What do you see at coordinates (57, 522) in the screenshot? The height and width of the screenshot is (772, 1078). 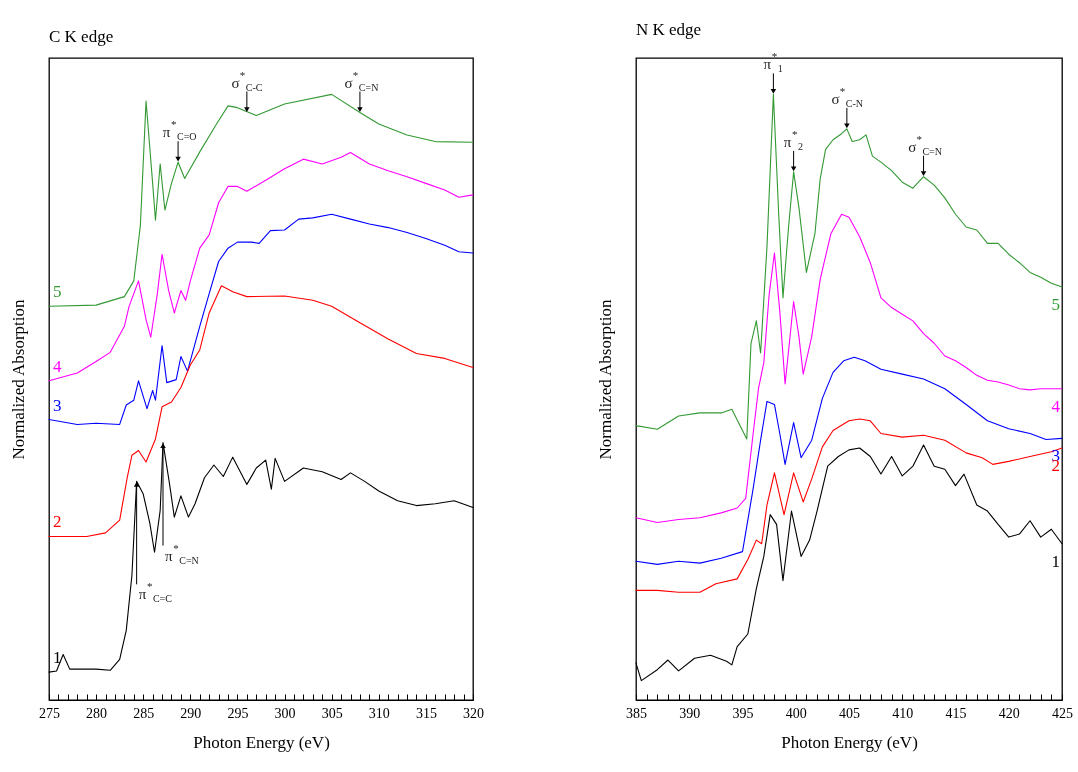 I see `series-label: 2` at bounding box center [57, 522].